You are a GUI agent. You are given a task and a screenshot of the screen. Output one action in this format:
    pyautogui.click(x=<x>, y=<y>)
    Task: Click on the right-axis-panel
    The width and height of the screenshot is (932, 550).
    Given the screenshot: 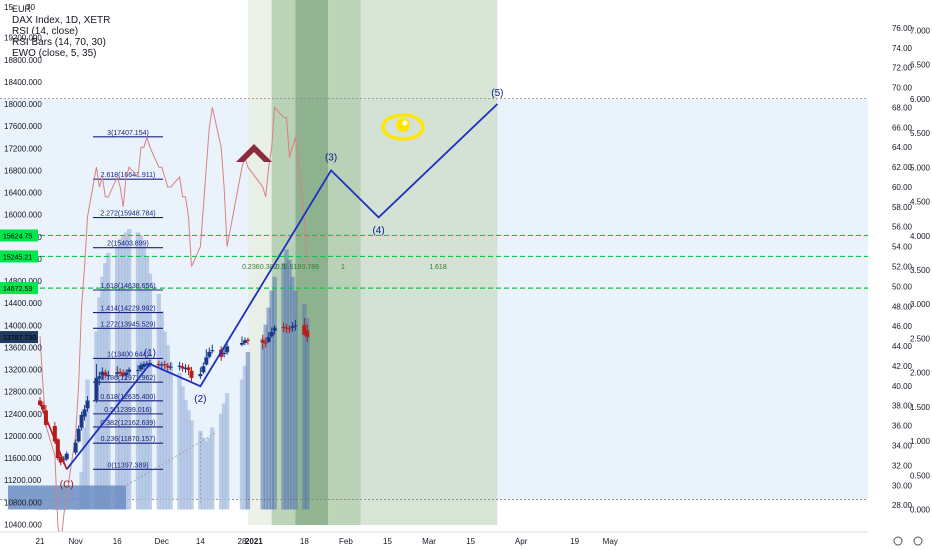 What is the action you would take?
    pyautogui.click(x=900, y=275)
    